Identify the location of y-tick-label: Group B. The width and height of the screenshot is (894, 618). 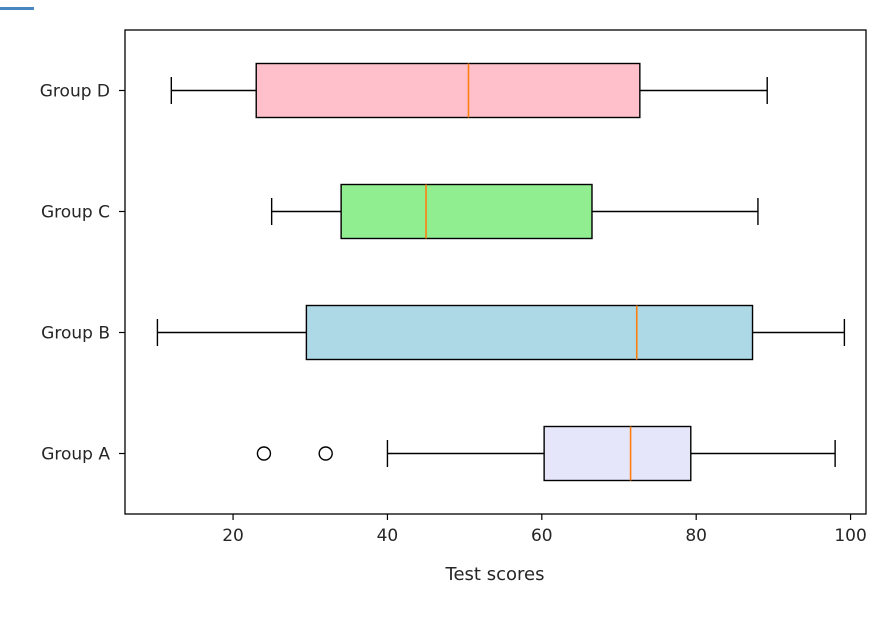
(75, 334).